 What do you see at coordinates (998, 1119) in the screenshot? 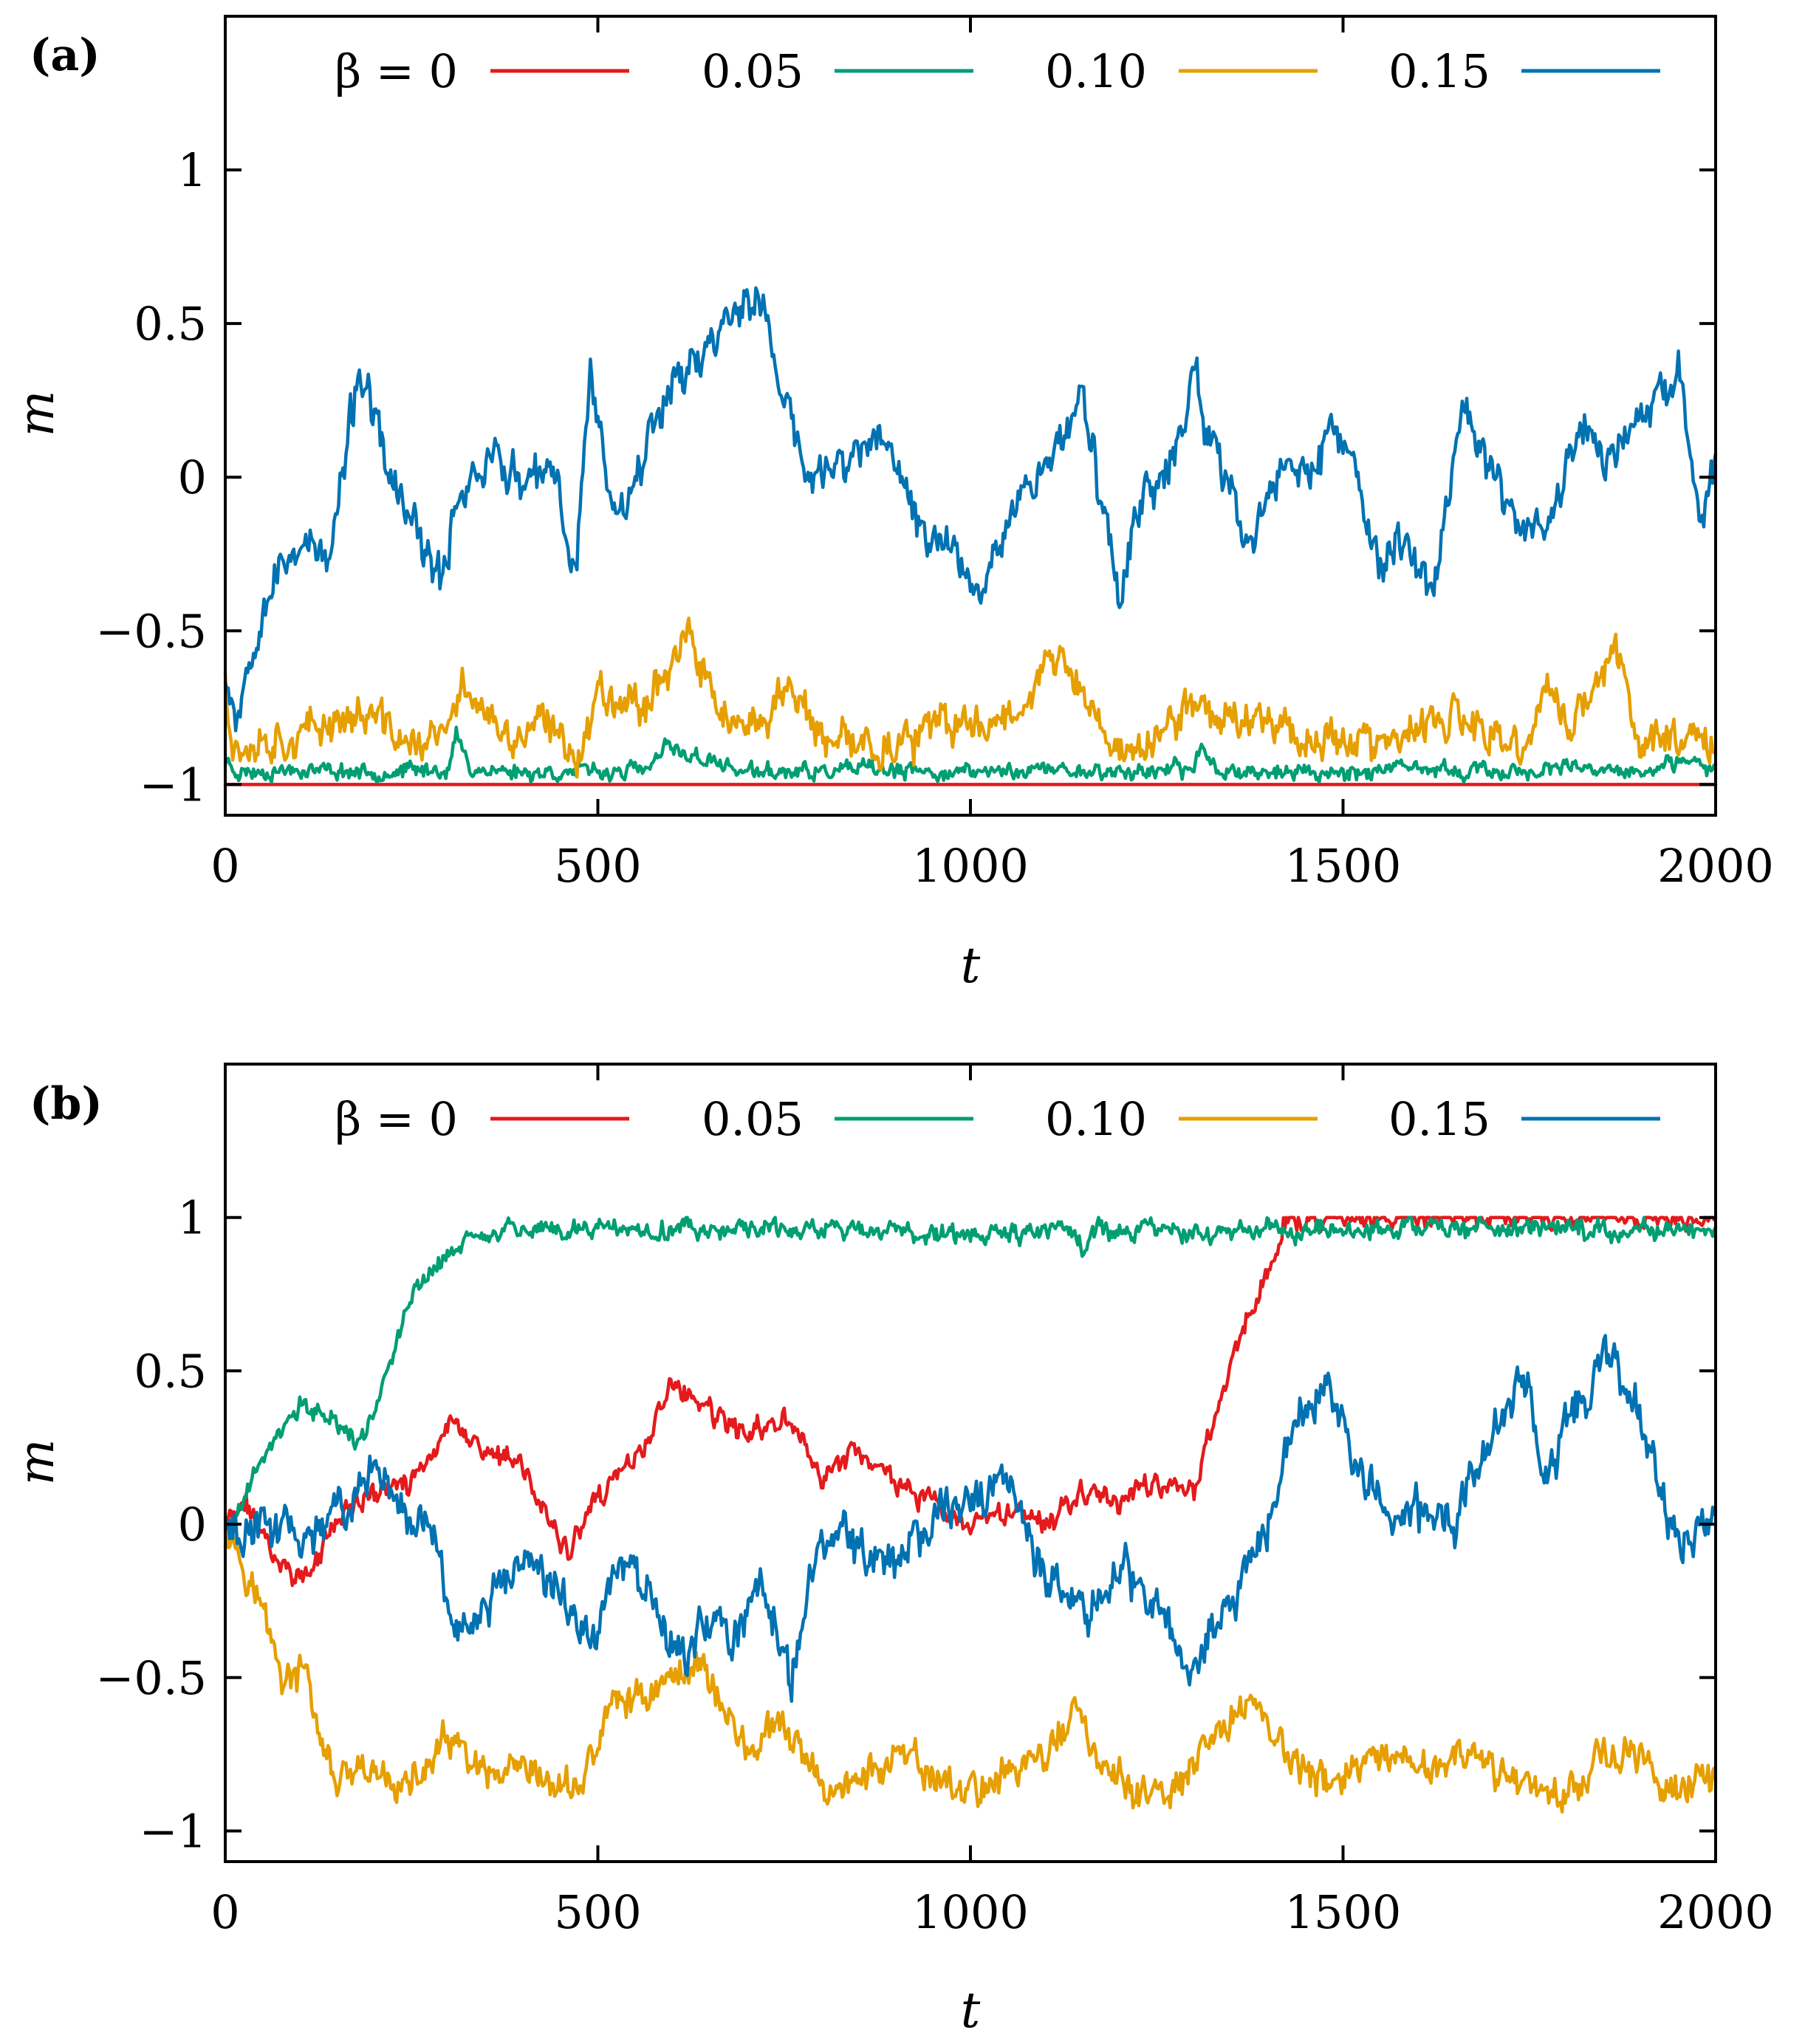
I see `legend-b: β = 0 0.05 0.10 0.15` at bounding box center [998, 1119].